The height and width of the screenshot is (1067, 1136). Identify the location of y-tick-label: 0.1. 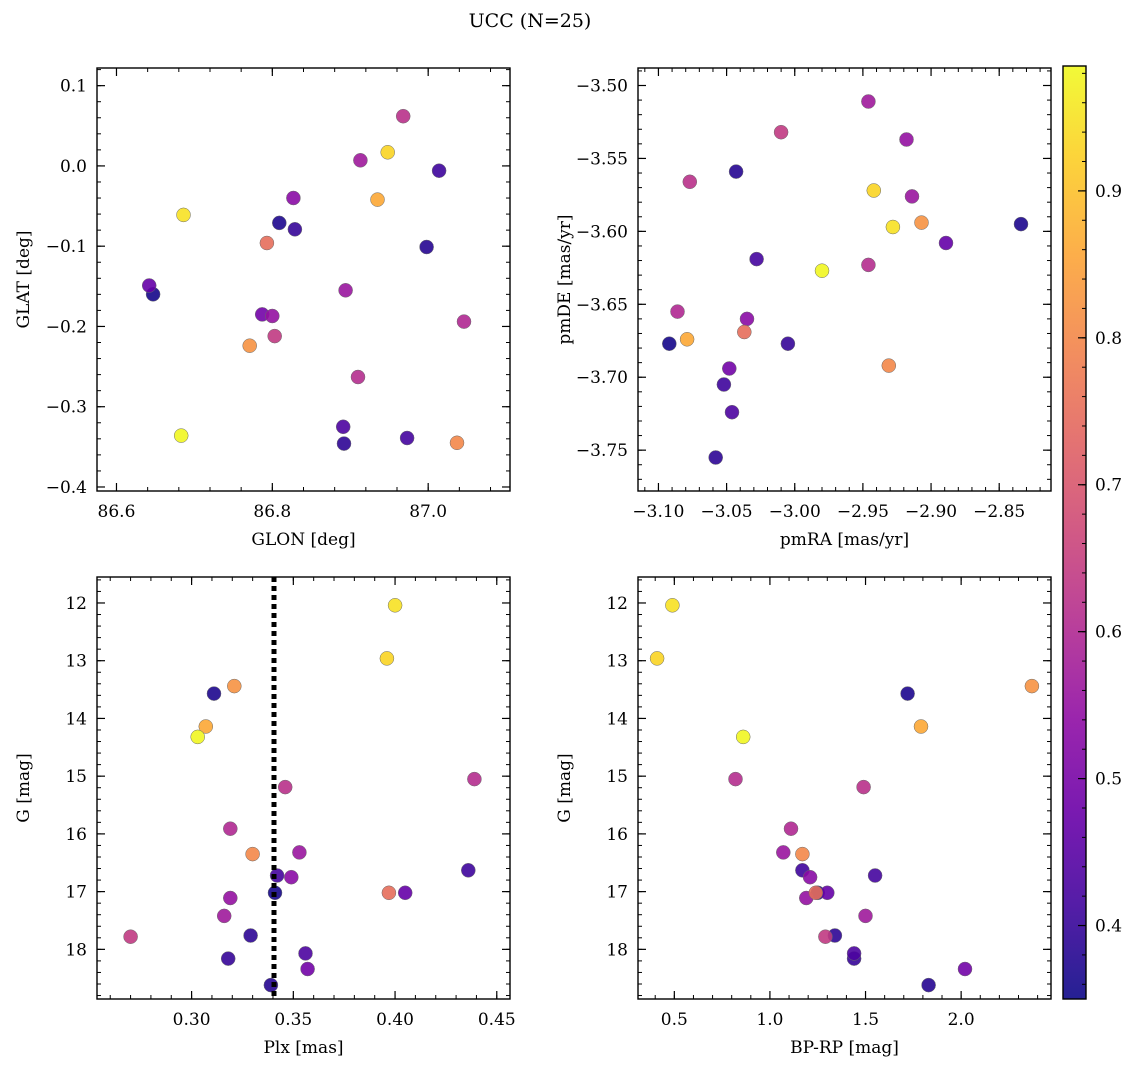
(73, 87).